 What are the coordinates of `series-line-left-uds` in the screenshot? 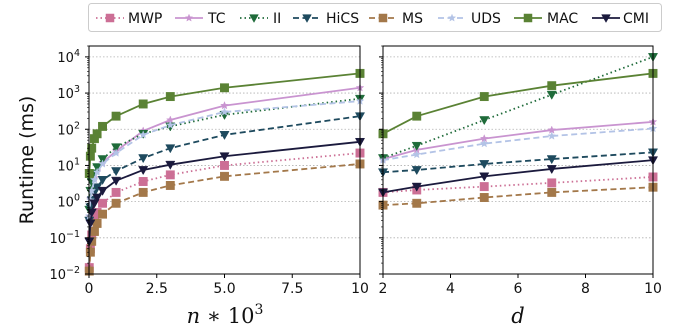 It's located at (224, 158).